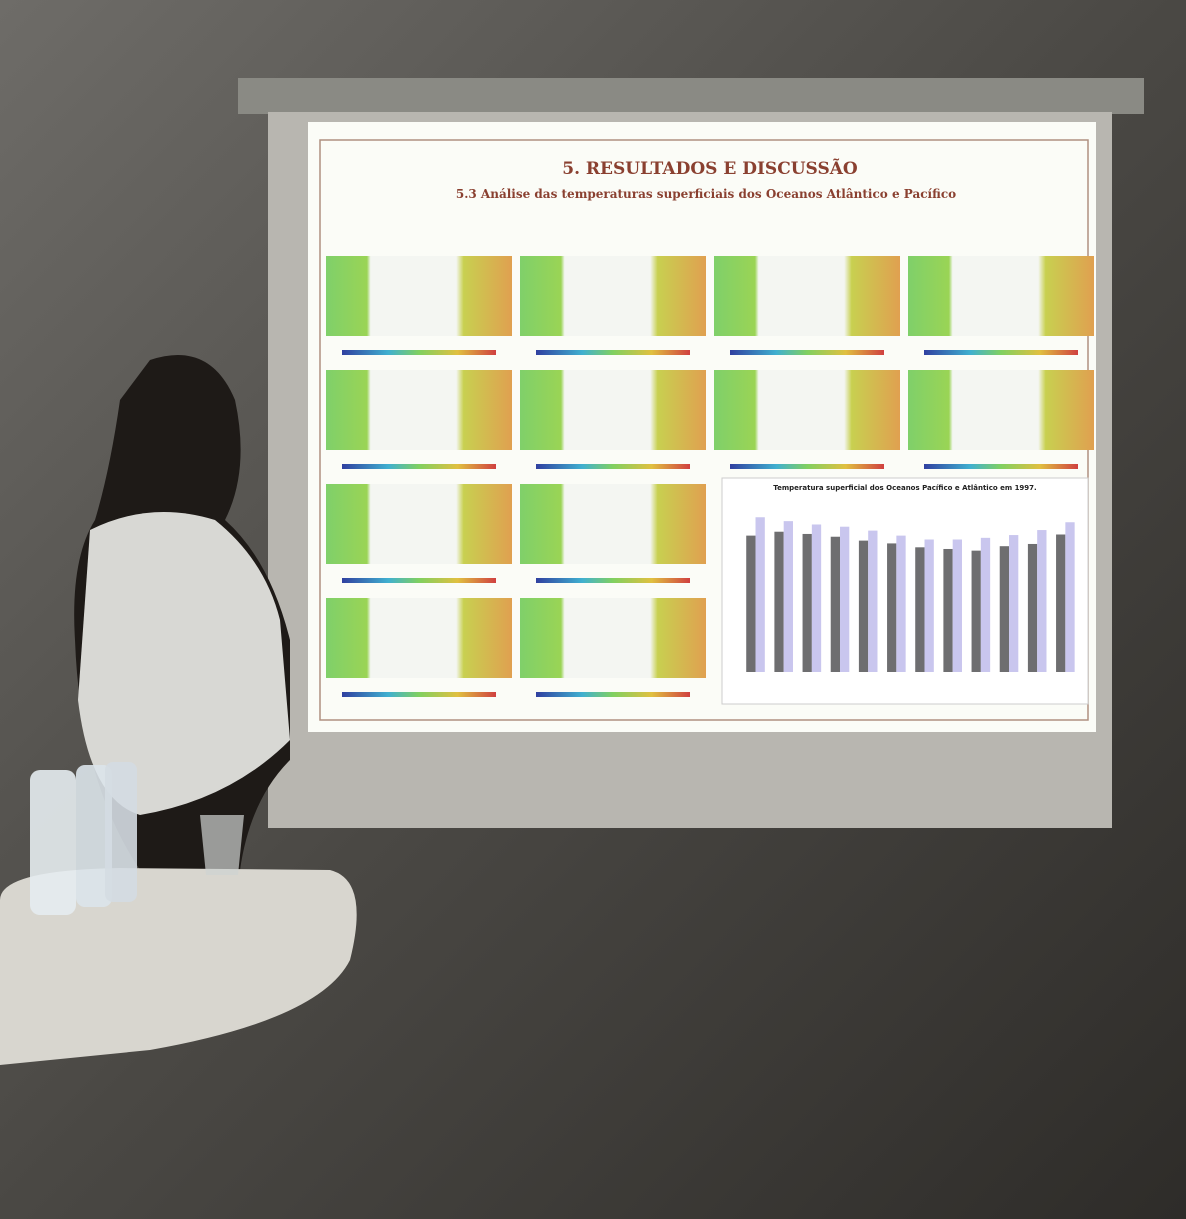  What do you see at coordinates (691, 96) in the screenshot?
I see `screen-case` at bounding box center [691, 96].